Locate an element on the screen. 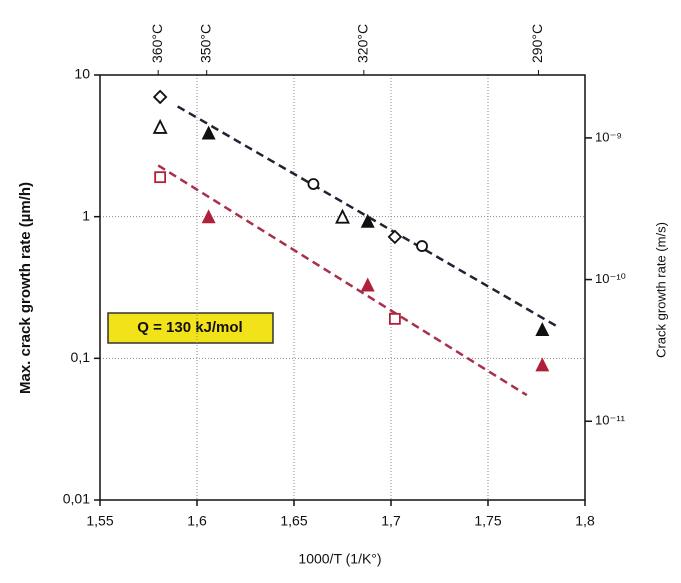 The width and height of the screenshot is (681, 583). x-tick-label: 1,8 is located at coordinates (585, 521).